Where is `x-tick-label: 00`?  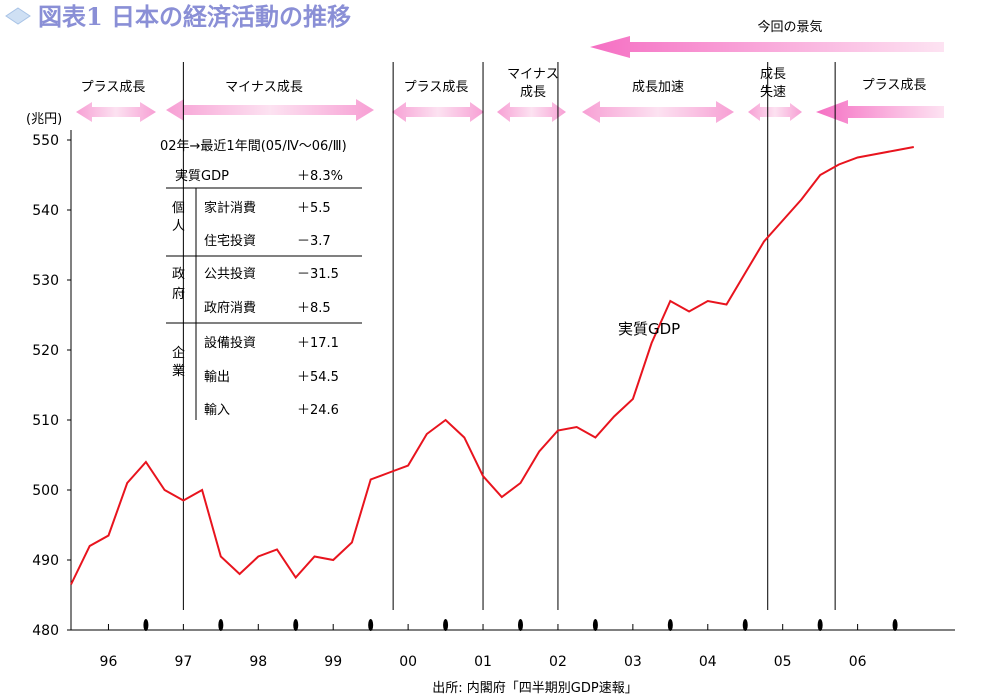
x-tick-label: 00 is located at coordinates (408, 662).